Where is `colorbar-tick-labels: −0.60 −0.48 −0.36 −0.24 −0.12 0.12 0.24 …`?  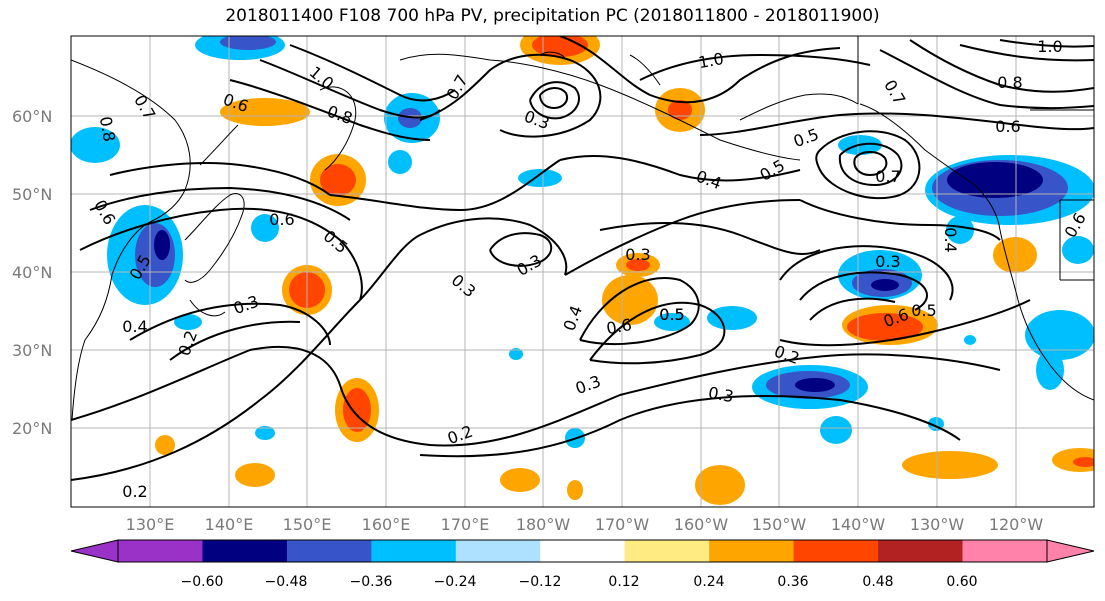
colorbar-tick-labels: −0.60 −0.48 −0.36 −0.24 −0.12 0.12 0.24 … is located at coordinates (579, 582).